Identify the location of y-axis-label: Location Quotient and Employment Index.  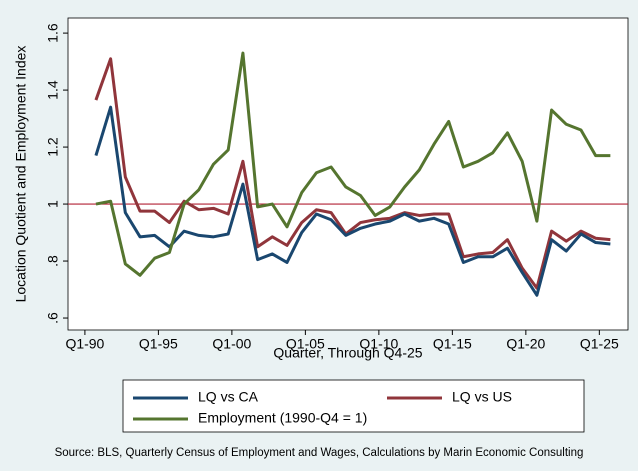
(21, 174).